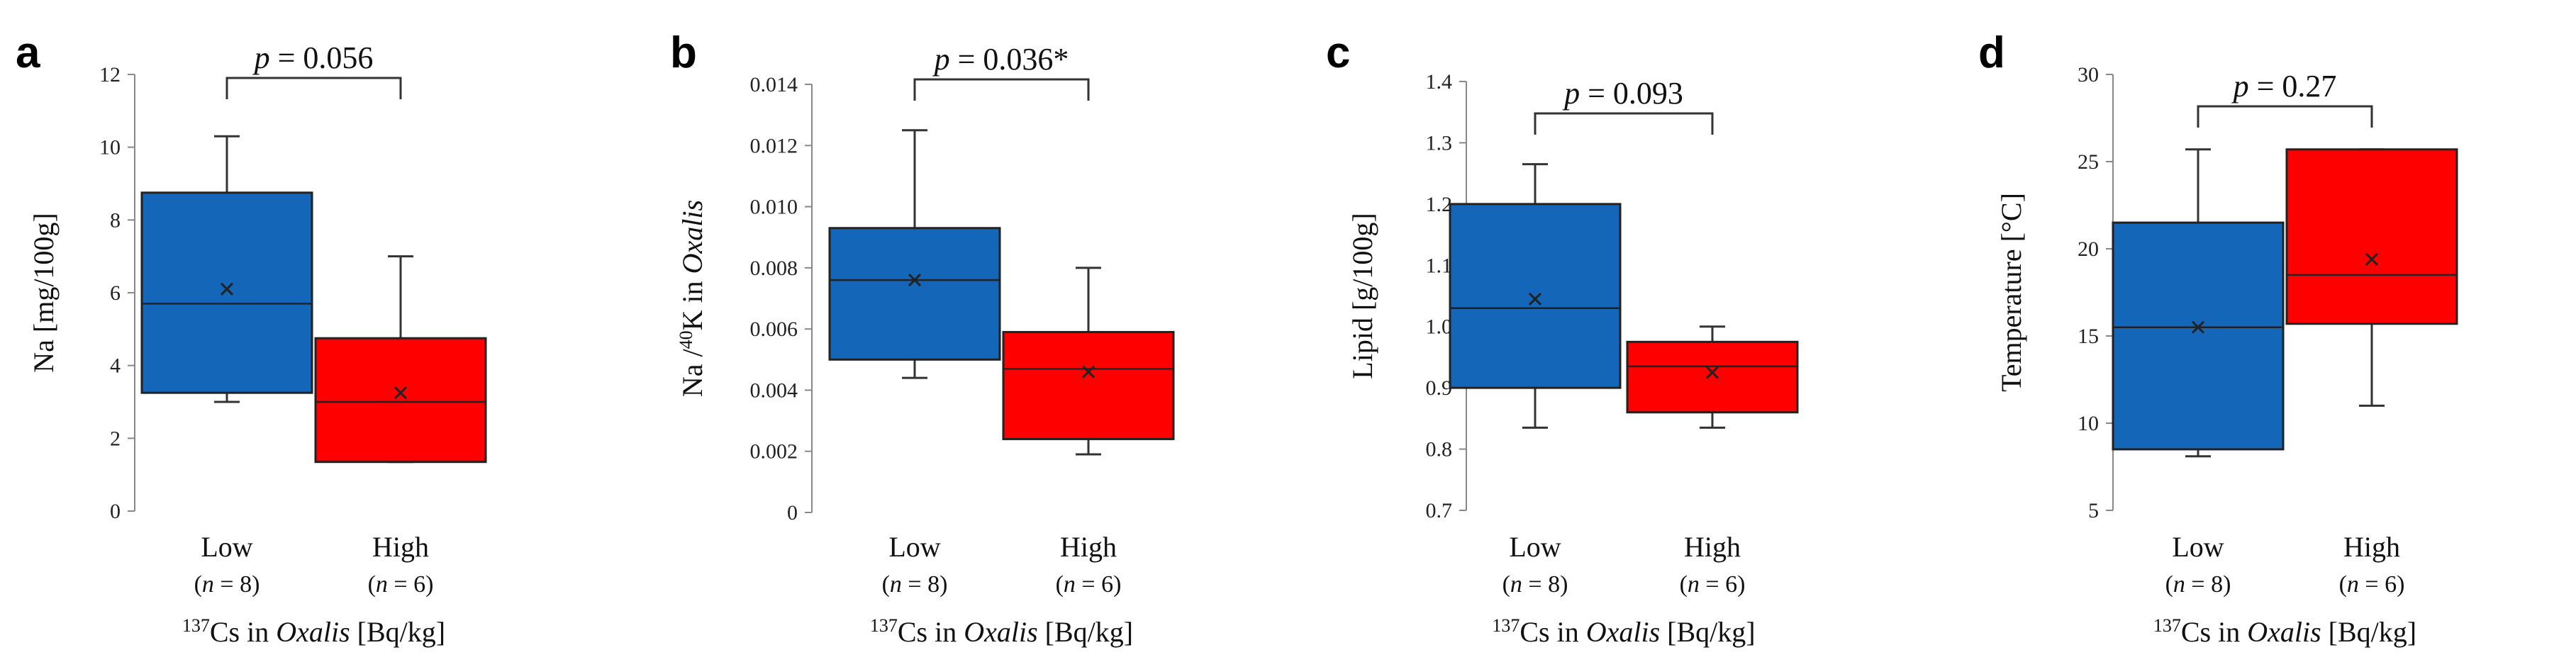  What do you see at coordinates (28, 52) in the screenshot?
I see `panel-letter: a` at bounding box center [28, 52].